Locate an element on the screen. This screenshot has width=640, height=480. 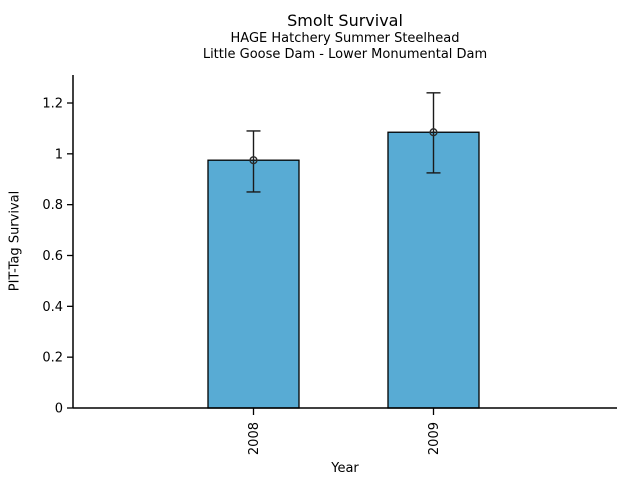
data-point-marker-2009 is located at coordinates (433, 132).